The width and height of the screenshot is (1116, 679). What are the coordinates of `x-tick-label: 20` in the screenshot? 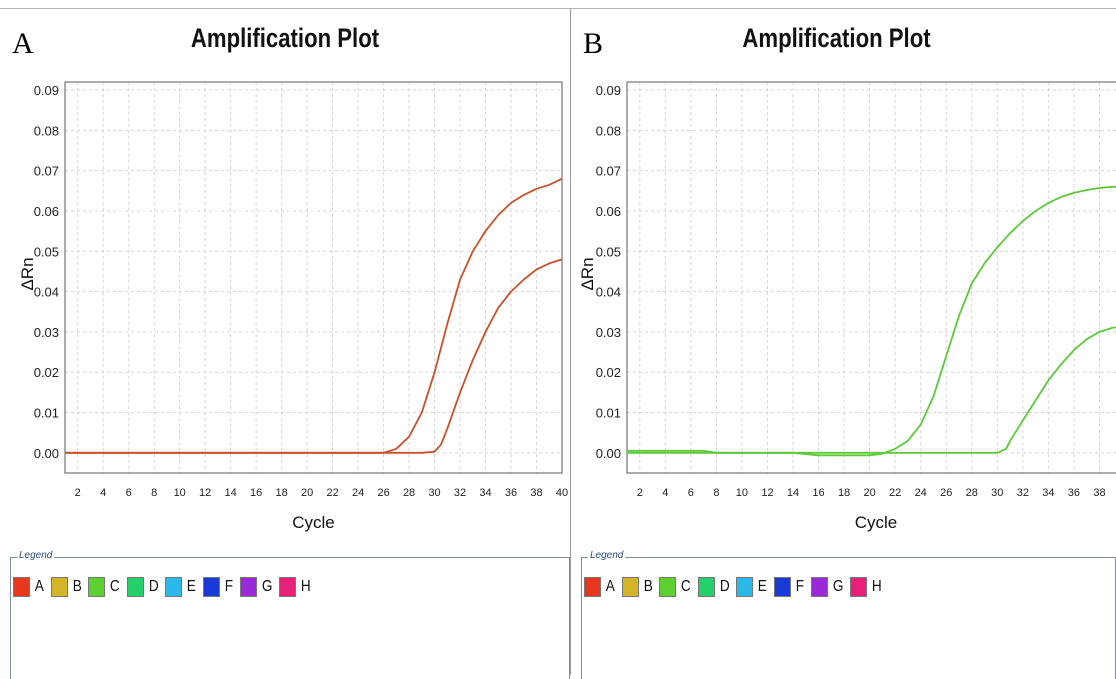 It's located at (869, 493).